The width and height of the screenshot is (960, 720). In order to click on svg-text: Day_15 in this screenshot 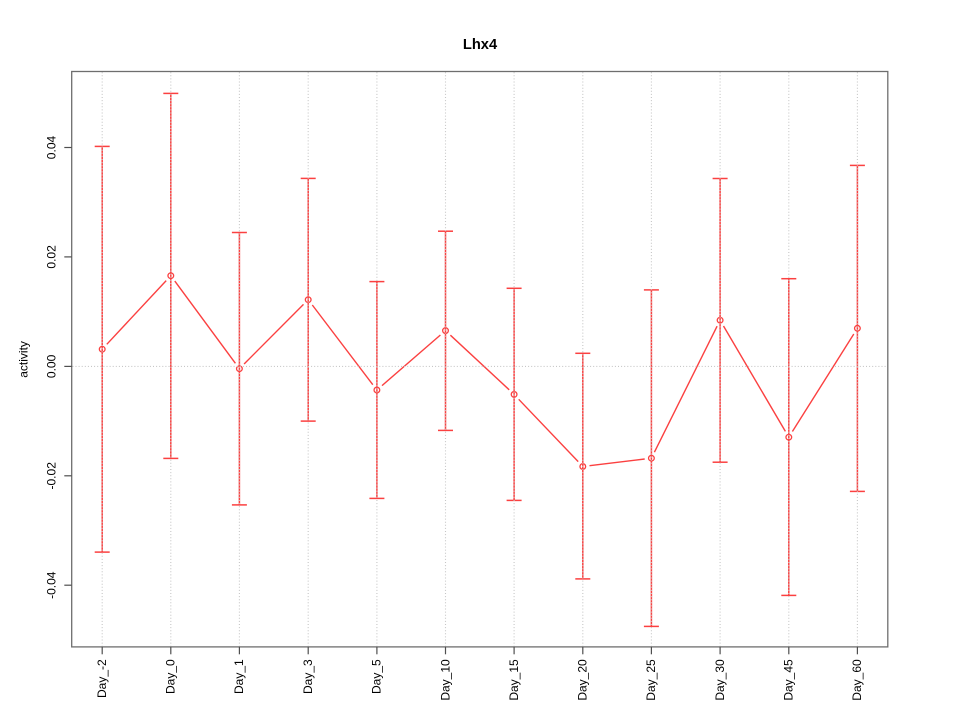, I will do `click(514, 680)`.